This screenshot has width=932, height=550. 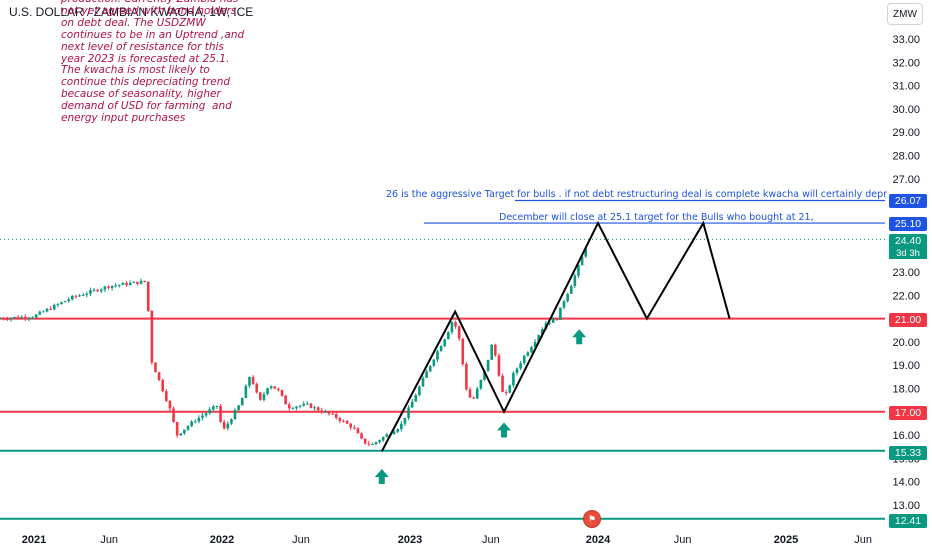 What do you see at coordinates (906, 296) in the screenshot?
I see `y-tick-label: 22.00` at bounding box center [906, 296].